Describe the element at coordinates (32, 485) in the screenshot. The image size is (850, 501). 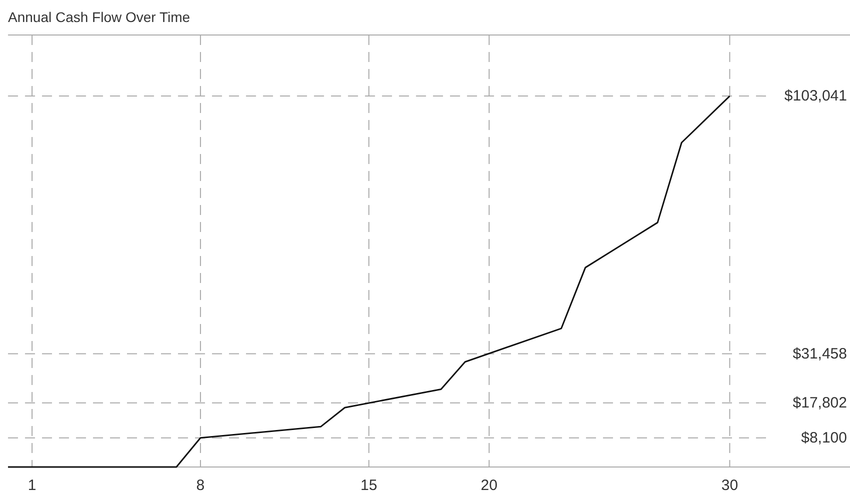
I see `x-tick-label: 1` at that location.